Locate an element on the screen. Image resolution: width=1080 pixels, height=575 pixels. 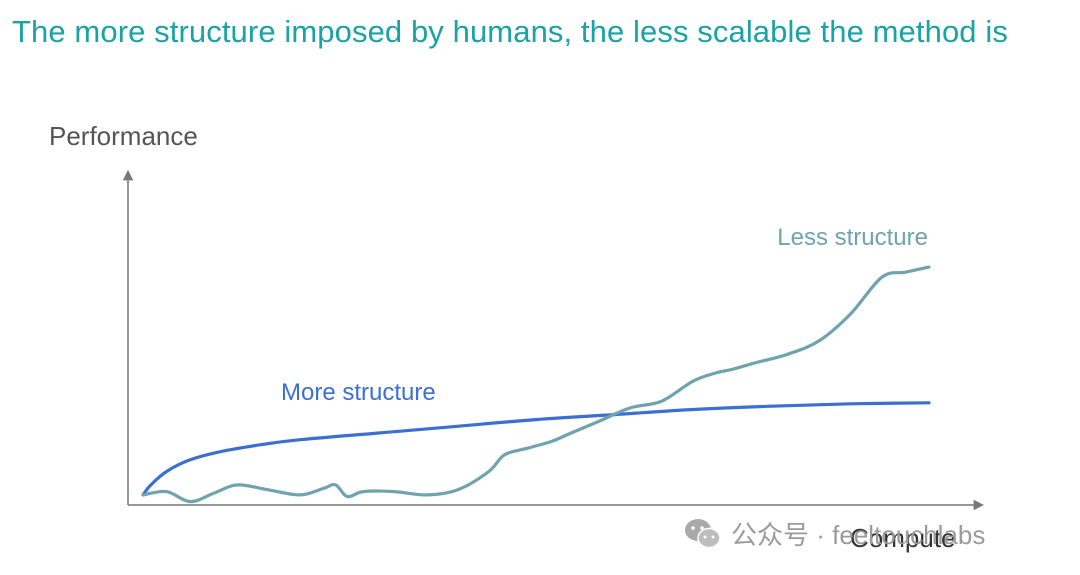
series-label-2: Less structure is located at coordinates (852, 237).